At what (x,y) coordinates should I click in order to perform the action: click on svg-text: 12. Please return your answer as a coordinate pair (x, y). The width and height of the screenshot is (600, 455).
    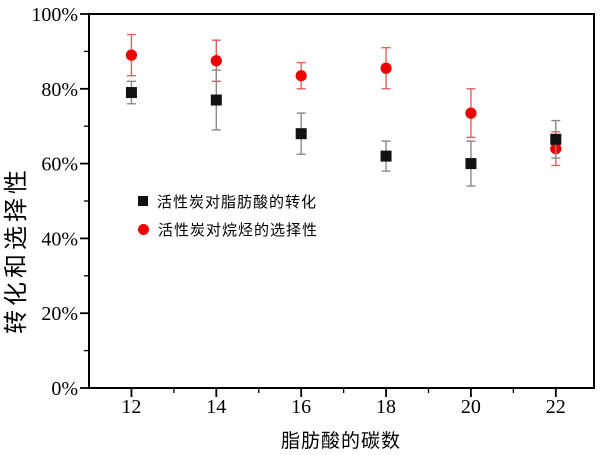
    Looking at the image, I should click on (131, 407).